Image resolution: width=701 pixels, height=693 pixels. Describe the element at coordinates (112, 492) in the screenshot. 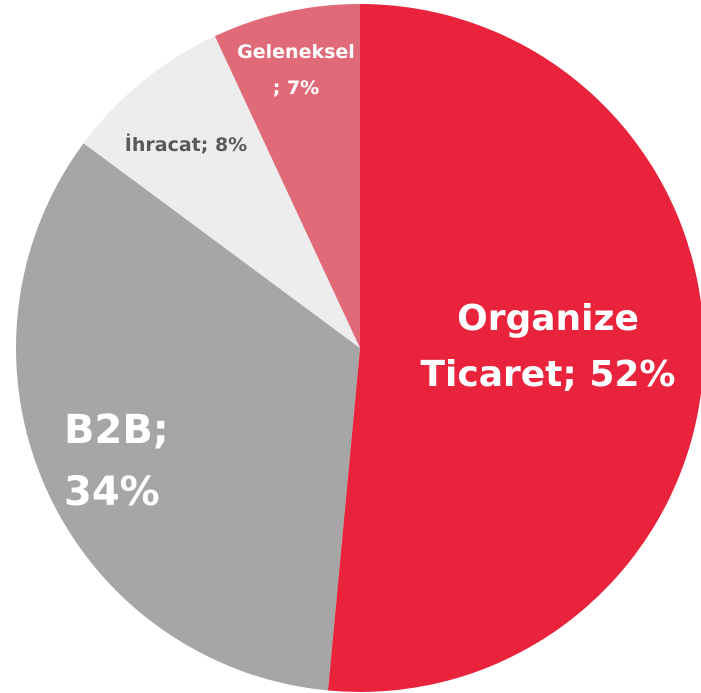

I see `data-label-line: 34%` at that location.